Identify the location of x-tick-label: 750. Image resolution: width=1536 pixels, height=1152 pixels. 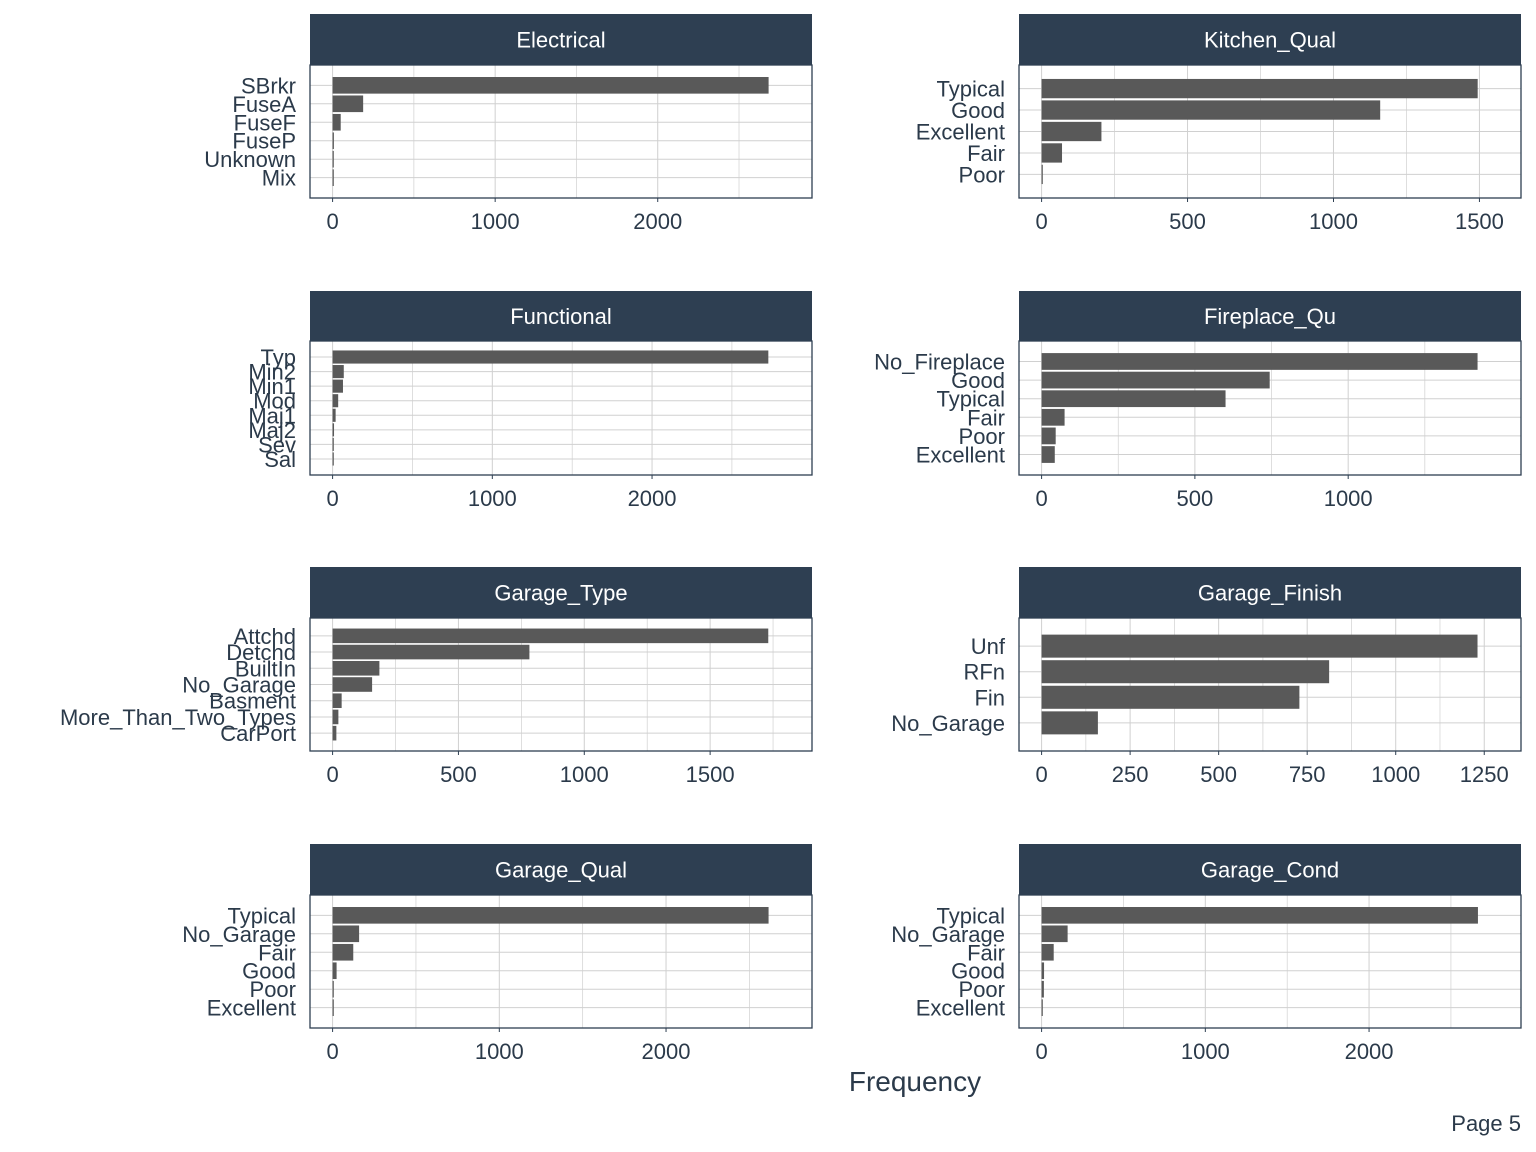
(1307, 774).